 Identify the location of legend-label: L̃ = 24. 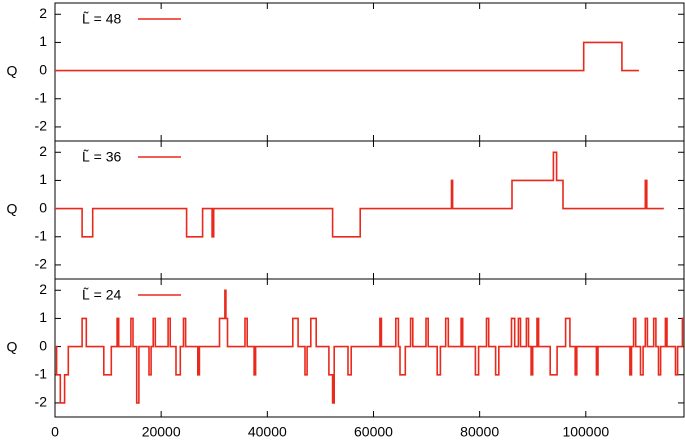
(102, 294).